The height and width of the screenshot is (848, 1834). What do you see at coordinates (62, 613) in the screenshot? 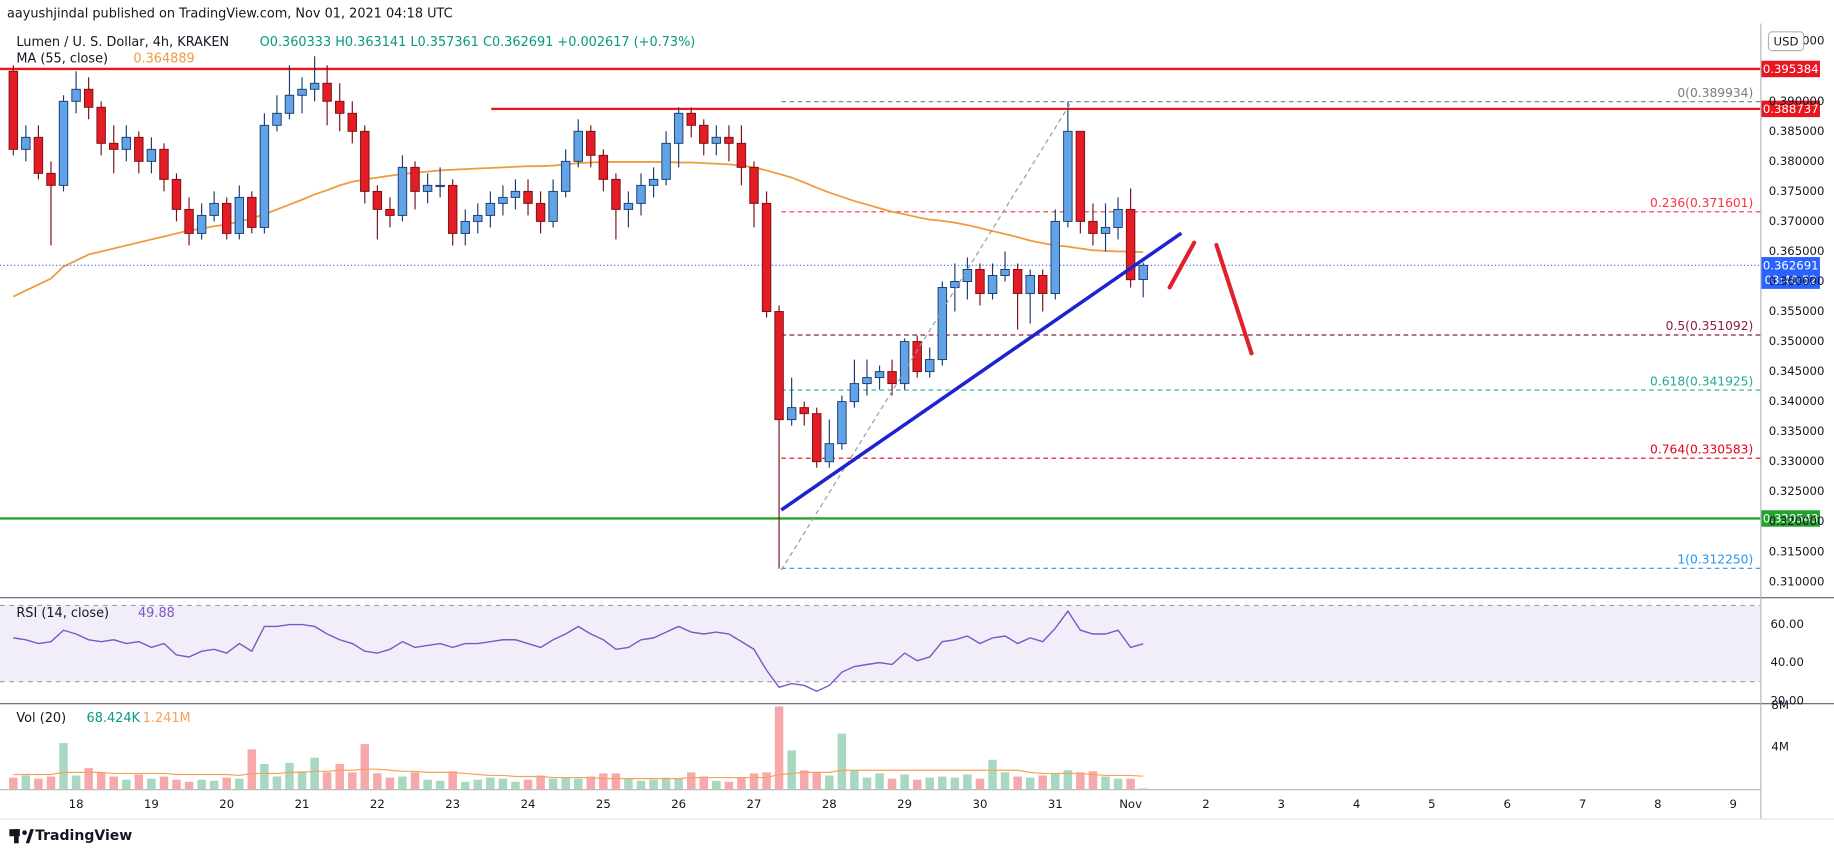
I see `rsi-legend: RSI (14, close)` at bounding box center [62, 613].